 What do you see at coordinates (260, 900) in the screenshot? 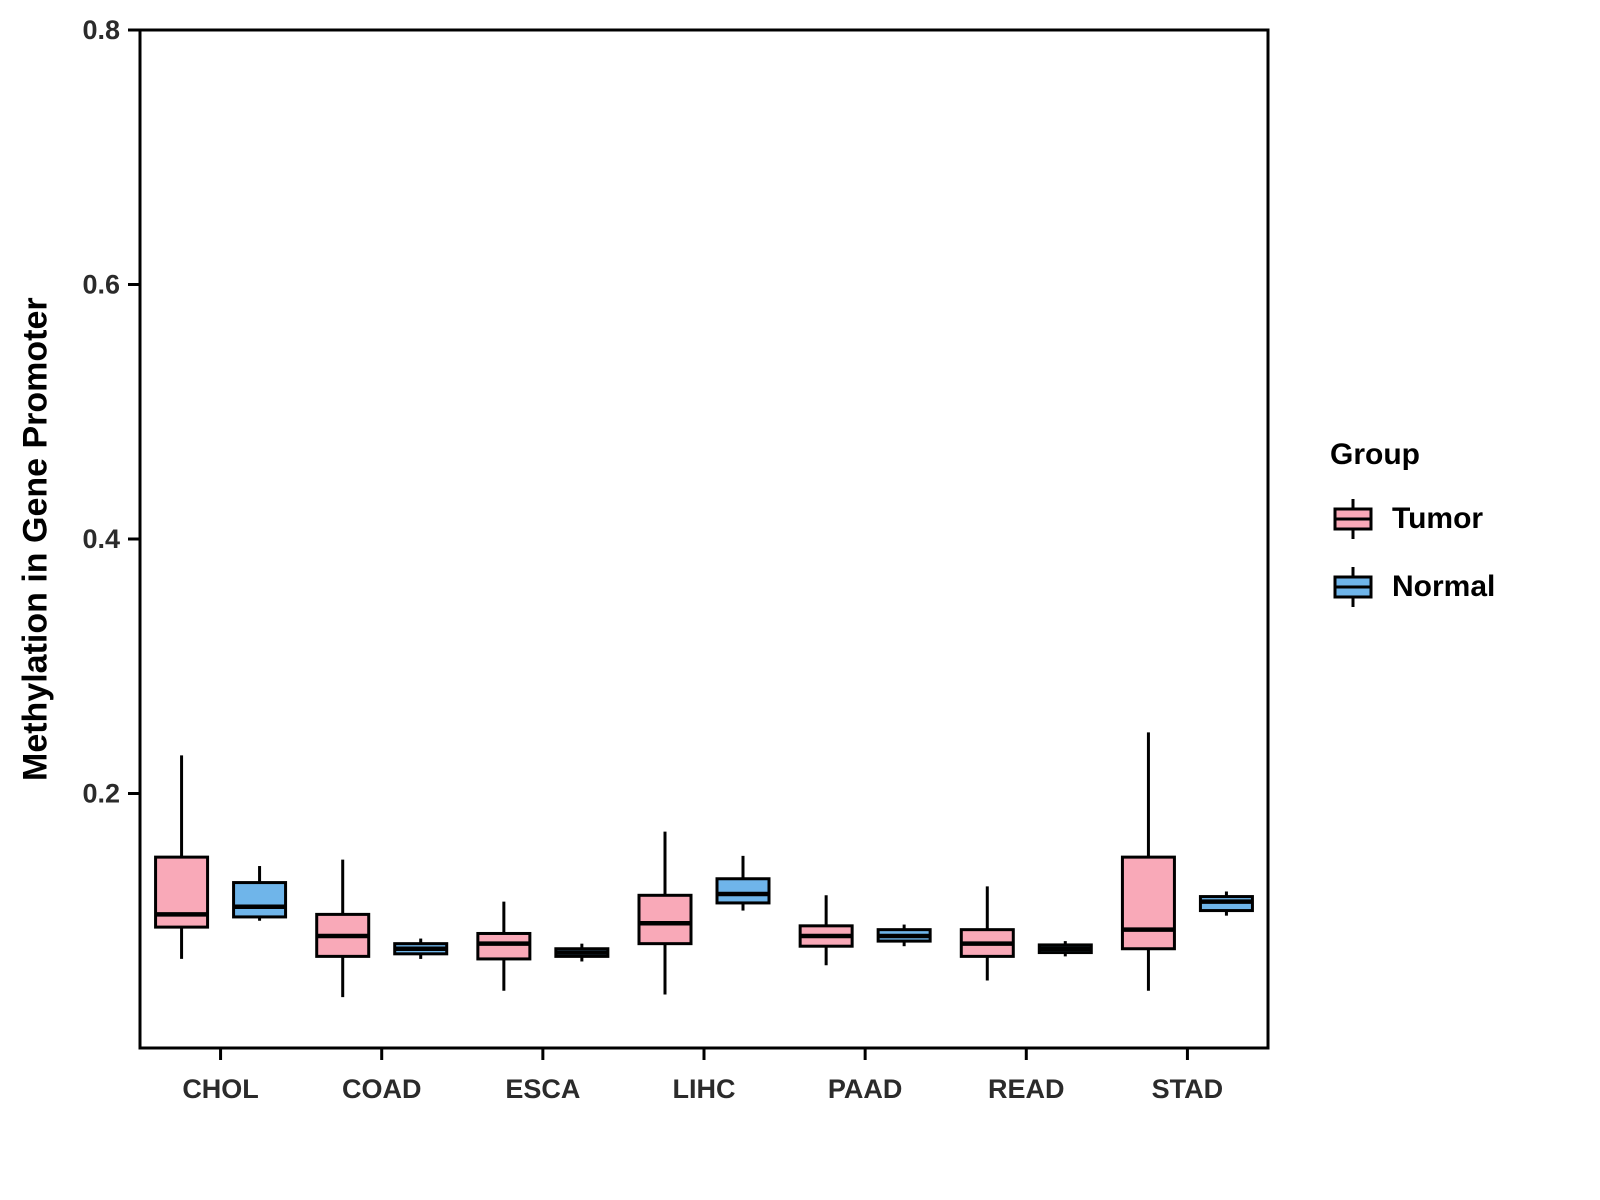
I see `box-normal-CHOL` at bounding box center [260, 900].